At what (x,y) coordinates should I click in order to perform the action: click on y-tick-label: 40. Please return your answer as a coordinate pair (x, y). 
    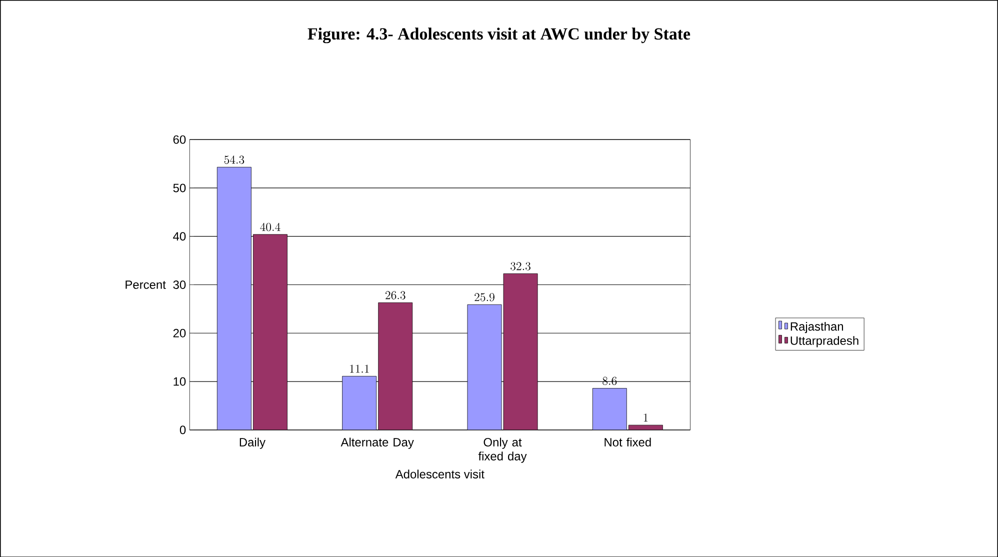
    Looking at the image, I should click on (179, 236).